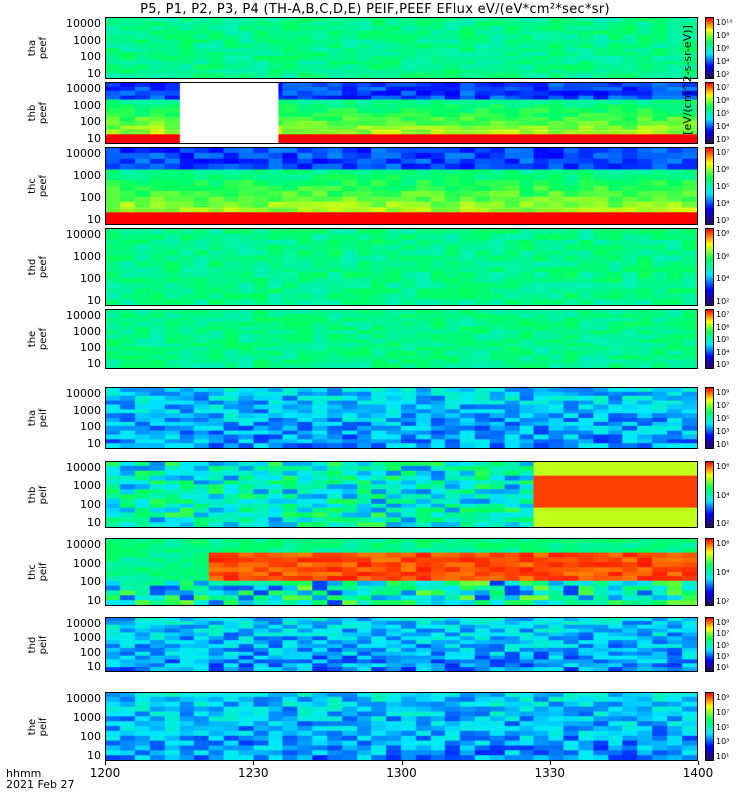 The height and width of the screenshot is (800, 750). Describe the element at coordinates (687, 80) in the screenshot. I see `colorbar-label: [eV/(cm^2-s-sr-eV)]` at that location.